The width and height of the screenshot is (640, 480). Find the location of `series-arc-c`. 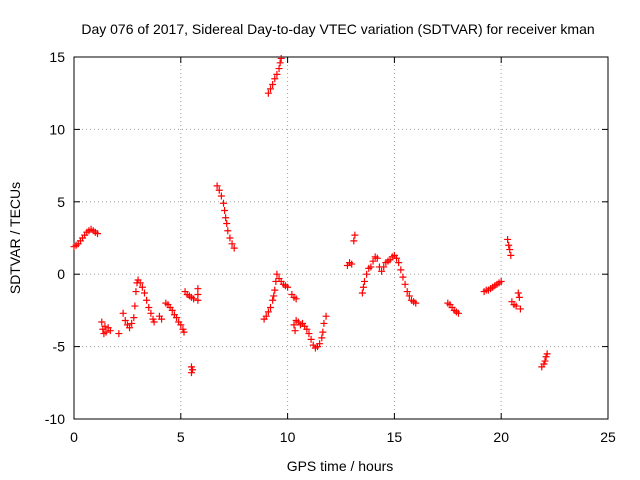

series-arc-c is located at coordinates (142, 304).